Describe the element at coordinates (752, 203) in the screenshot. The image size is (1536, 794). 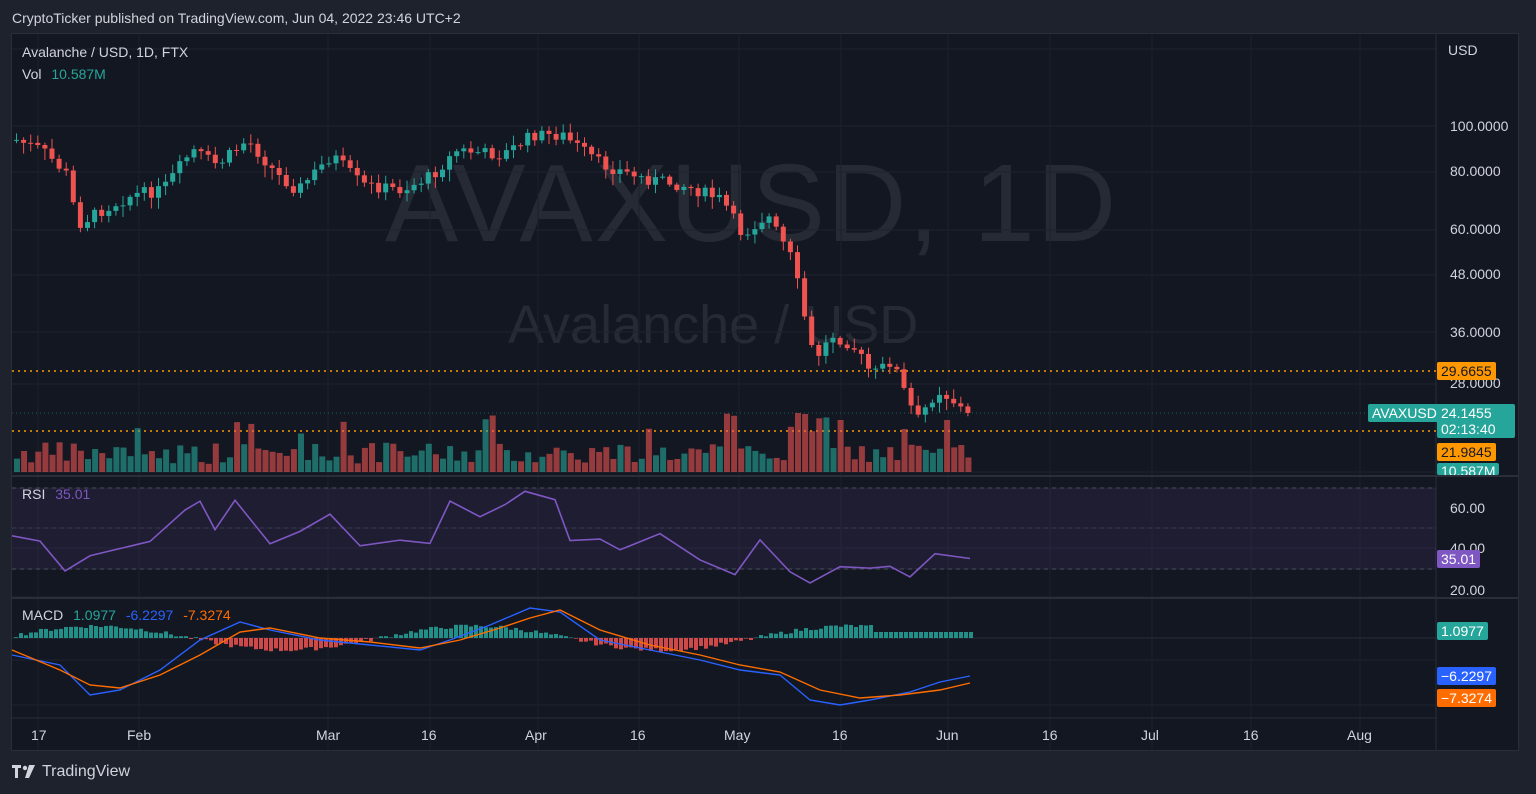
I see `symbol-watermark: AVAXUSD, 1D` at that location.